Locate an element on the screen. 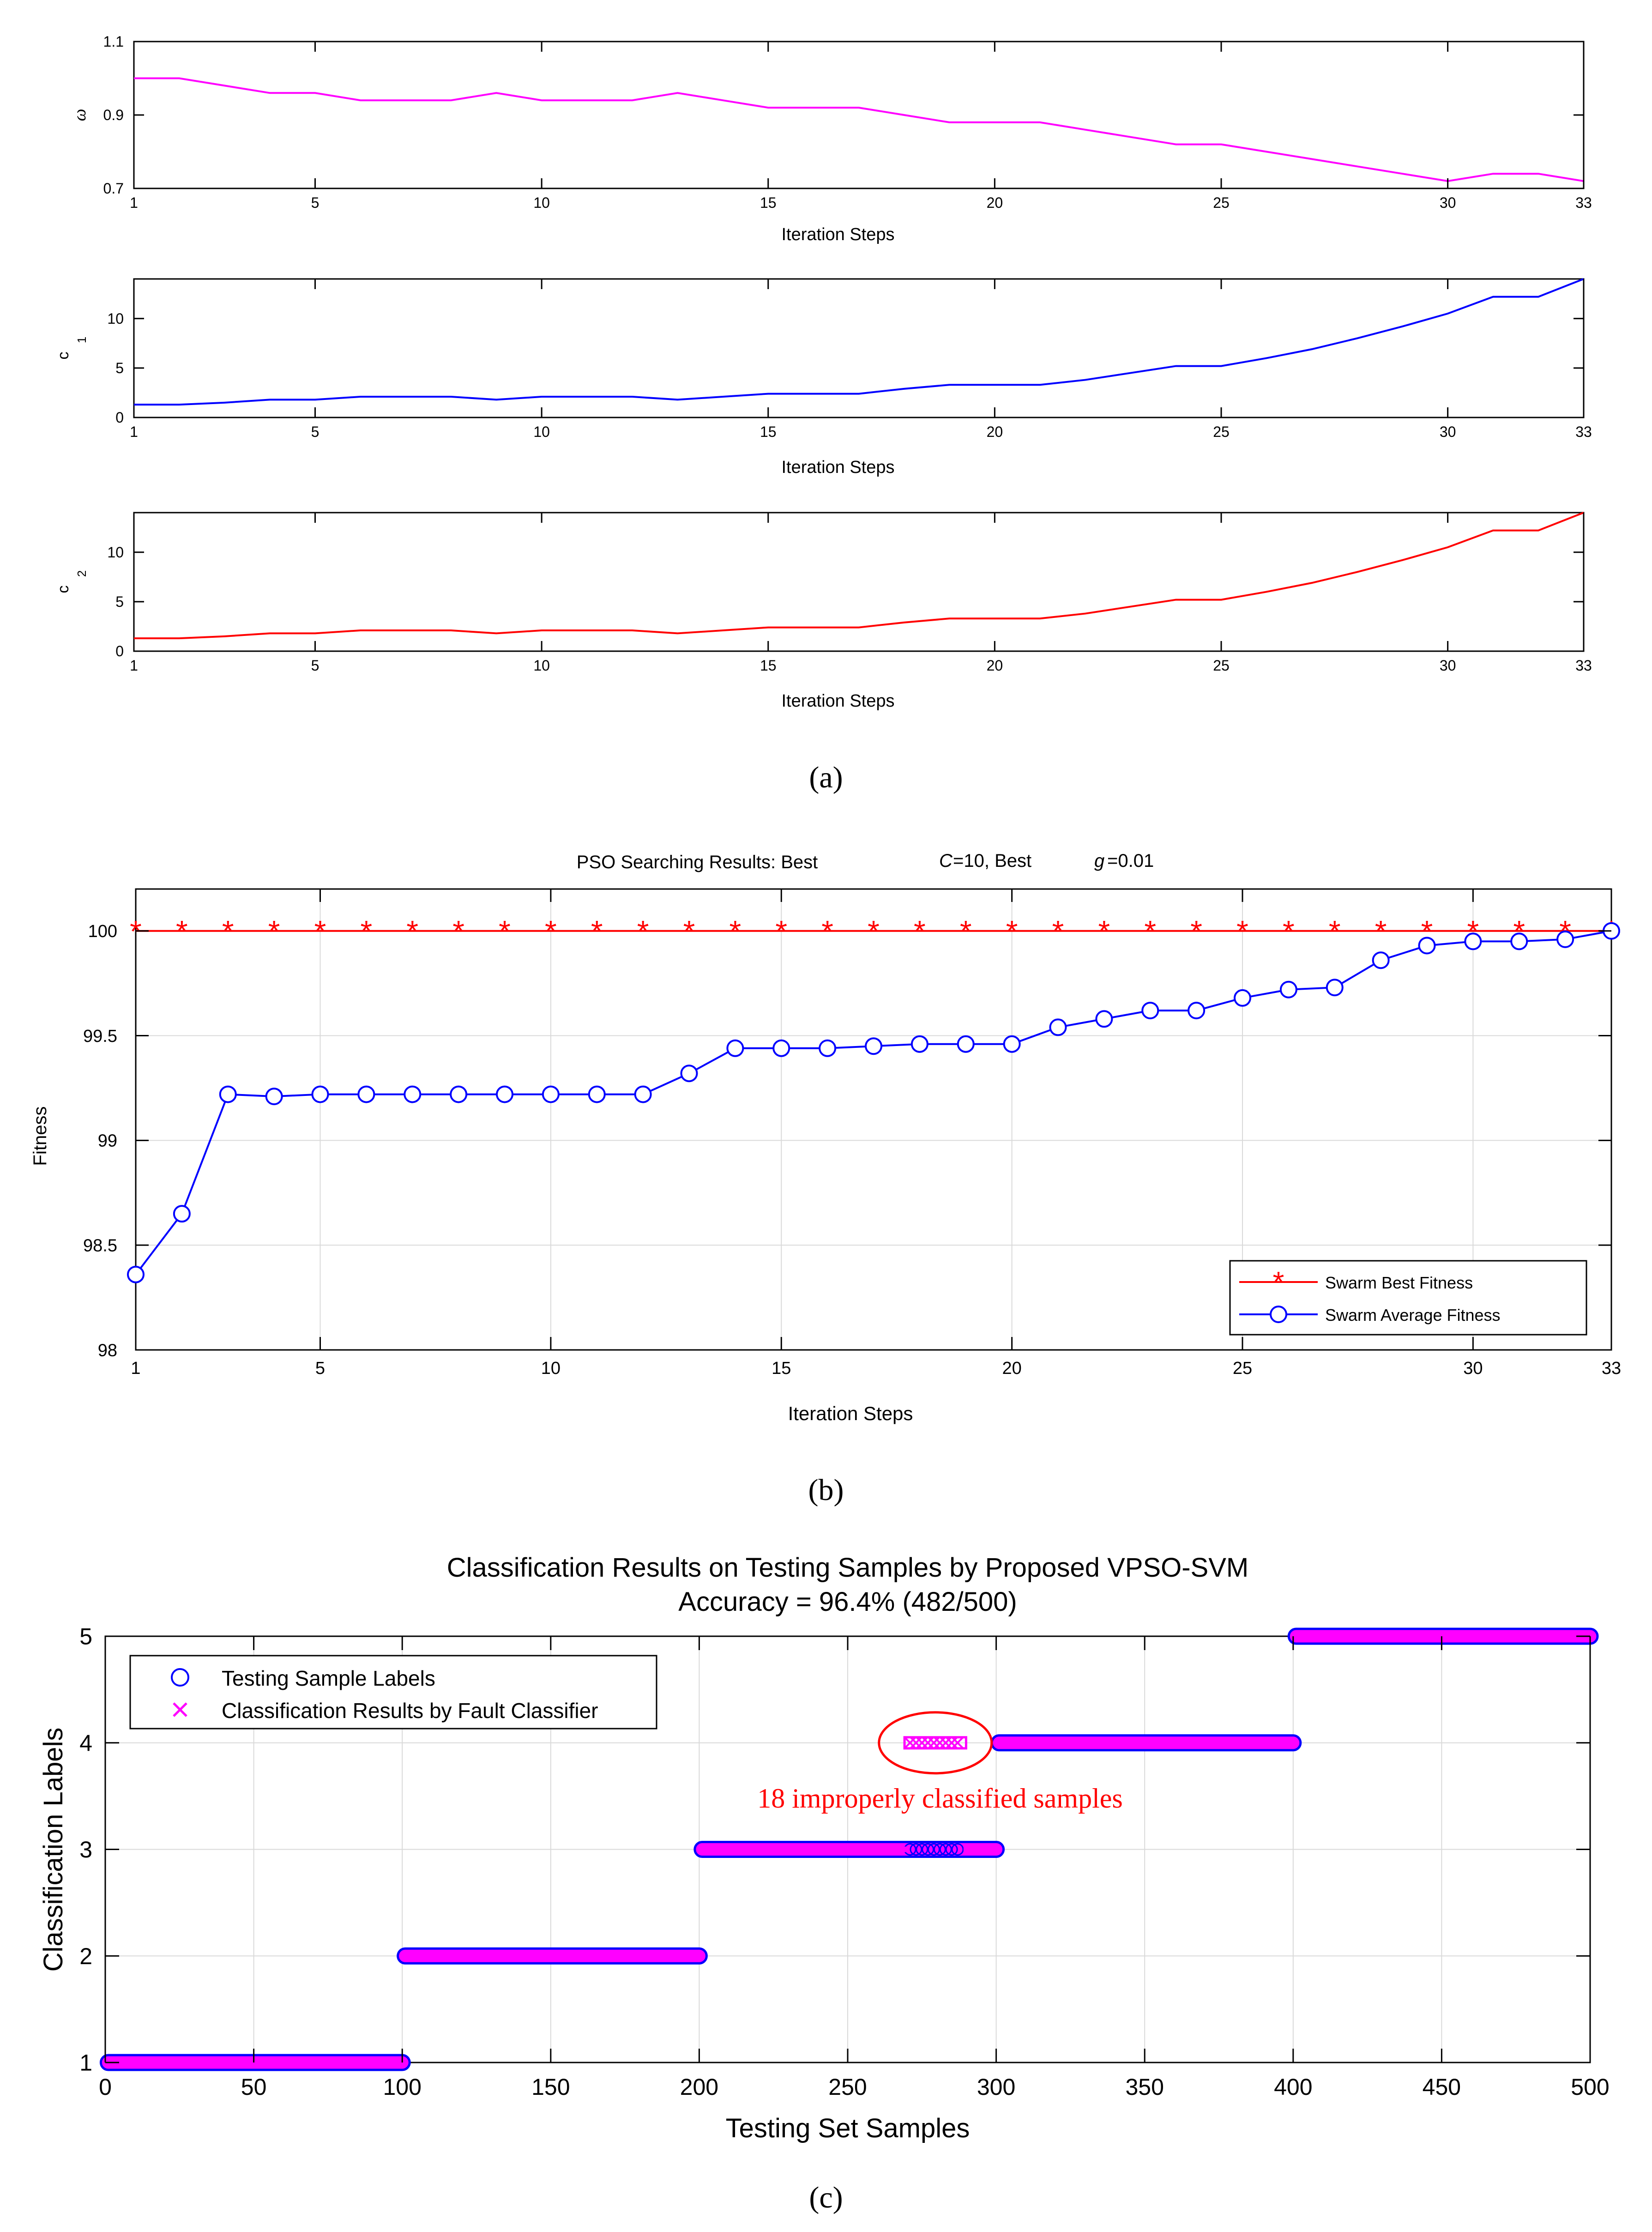 Image resolution: width=1652 pixels, height=2232 pixels. legend-best-marker: * is located at coordinates (1278, 1282).